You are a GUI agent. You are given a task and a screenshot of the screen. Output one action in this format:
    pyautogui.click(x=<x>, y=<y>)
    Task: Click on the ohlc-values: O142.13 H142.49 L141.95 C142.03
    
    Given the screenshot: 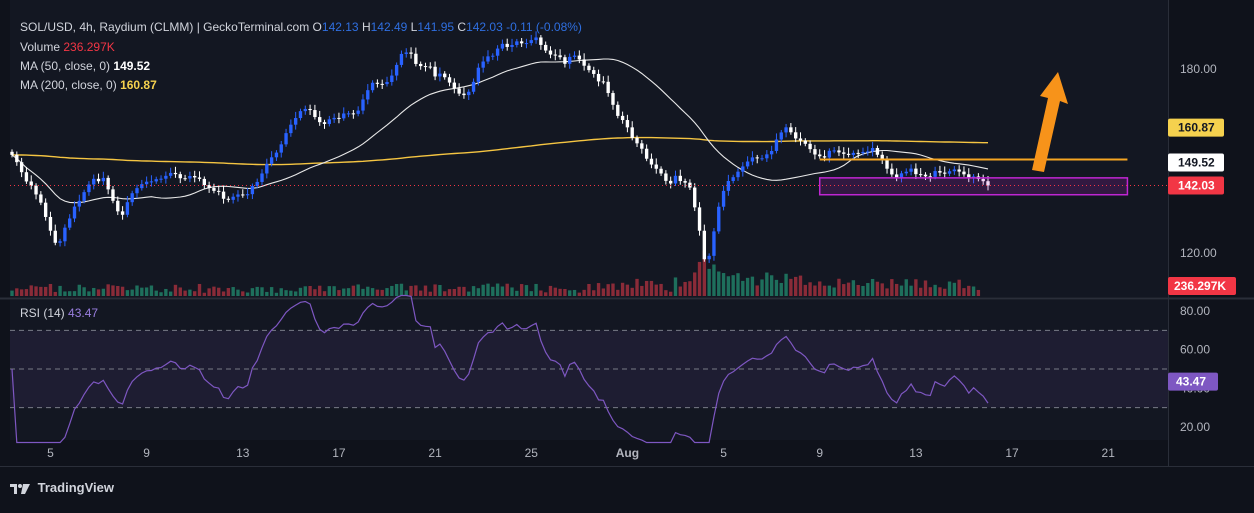 What is the action you would take?
    pyautogui.click(x=410, y=27)
    